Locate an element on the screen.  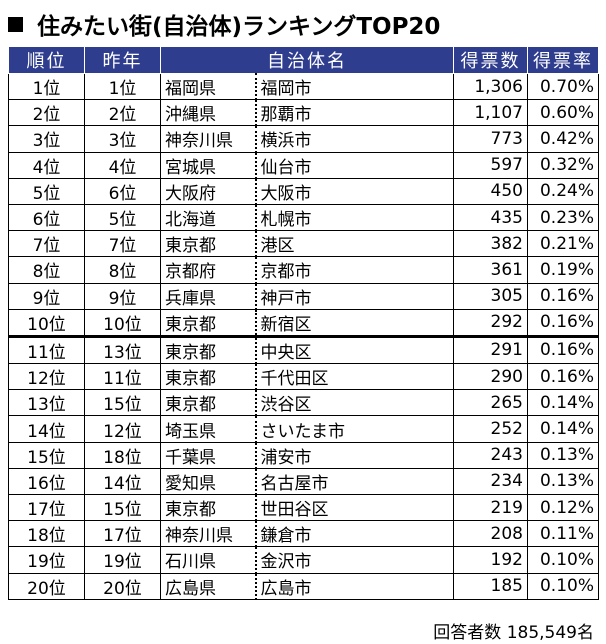
table-row: 11位 13位 東京都 中央区 291 0.16% is located at coordinates (303, 349).